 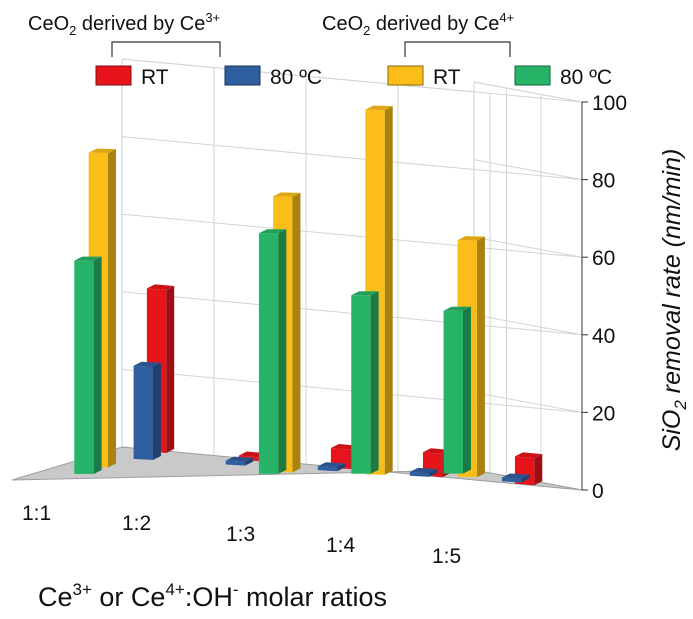 I want to click on legend-group-title: CeO2 derived by Ce4+, so click(x=418, y=24).